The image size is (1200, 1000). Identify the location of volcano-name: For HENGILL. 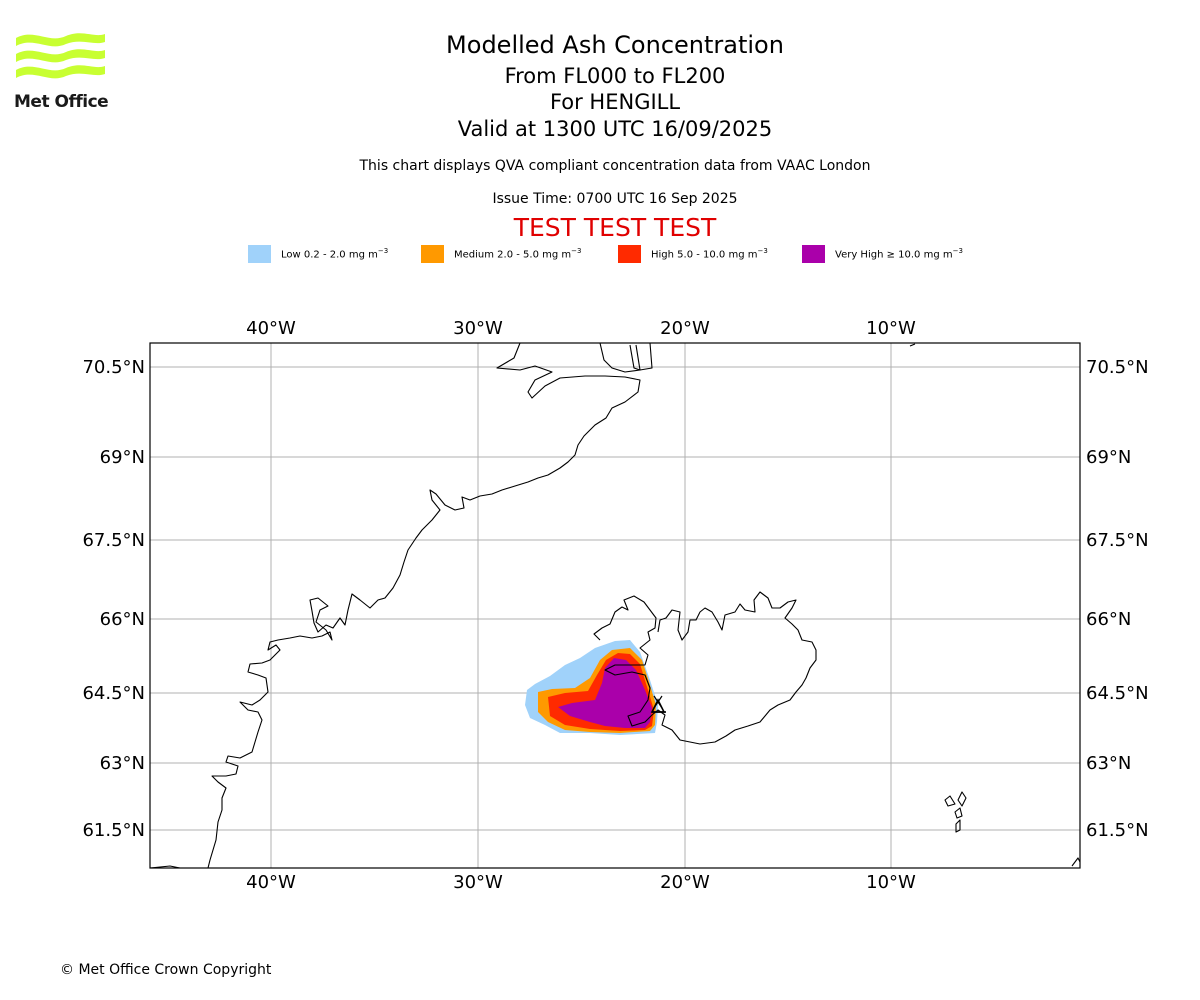
(615, 102).